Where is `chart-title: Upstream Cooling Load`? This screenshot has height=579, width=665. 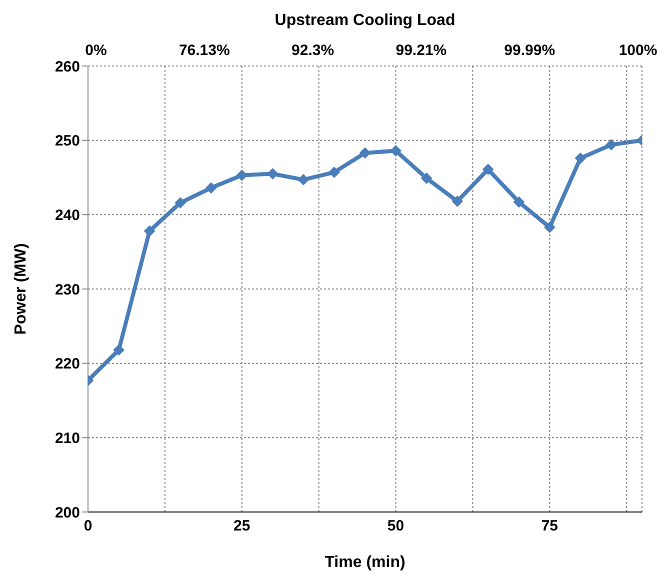
chart-title: Upstream Cooling Load is located at coordinates (365, 21).